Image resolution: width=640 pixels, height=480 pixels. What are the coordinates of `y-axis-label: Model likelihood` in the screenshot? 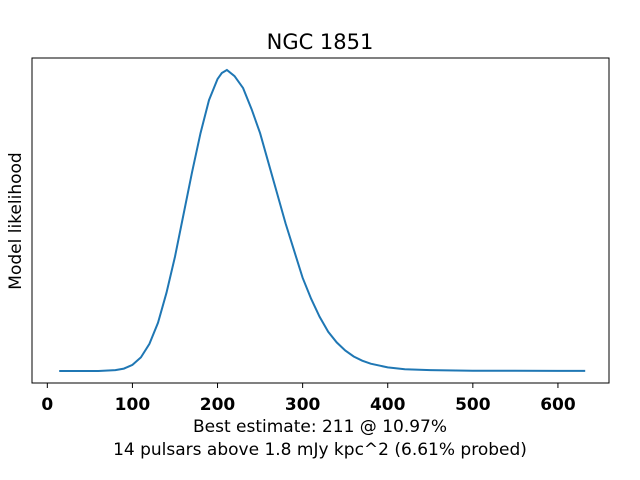 It's located at (16, 220).